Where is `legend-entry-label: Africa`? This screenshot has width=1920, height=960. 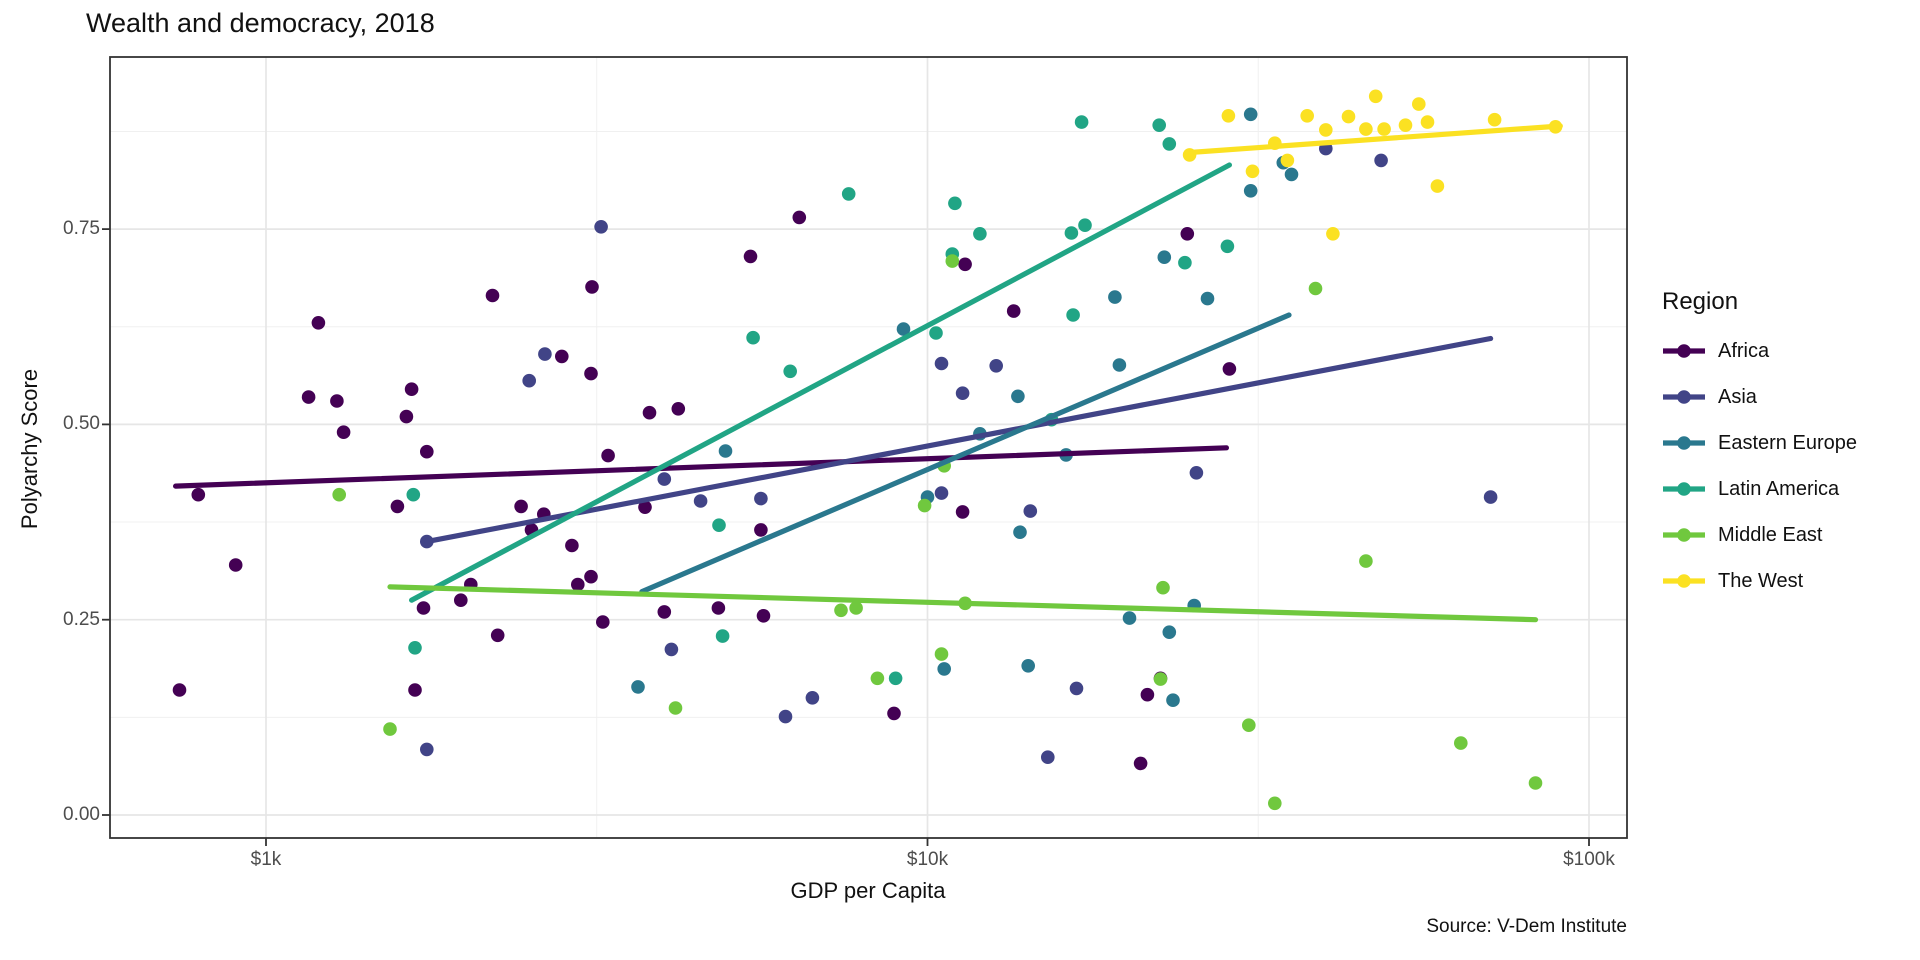
legend-entry-label: Africa is located at coordinates (1744, 350).